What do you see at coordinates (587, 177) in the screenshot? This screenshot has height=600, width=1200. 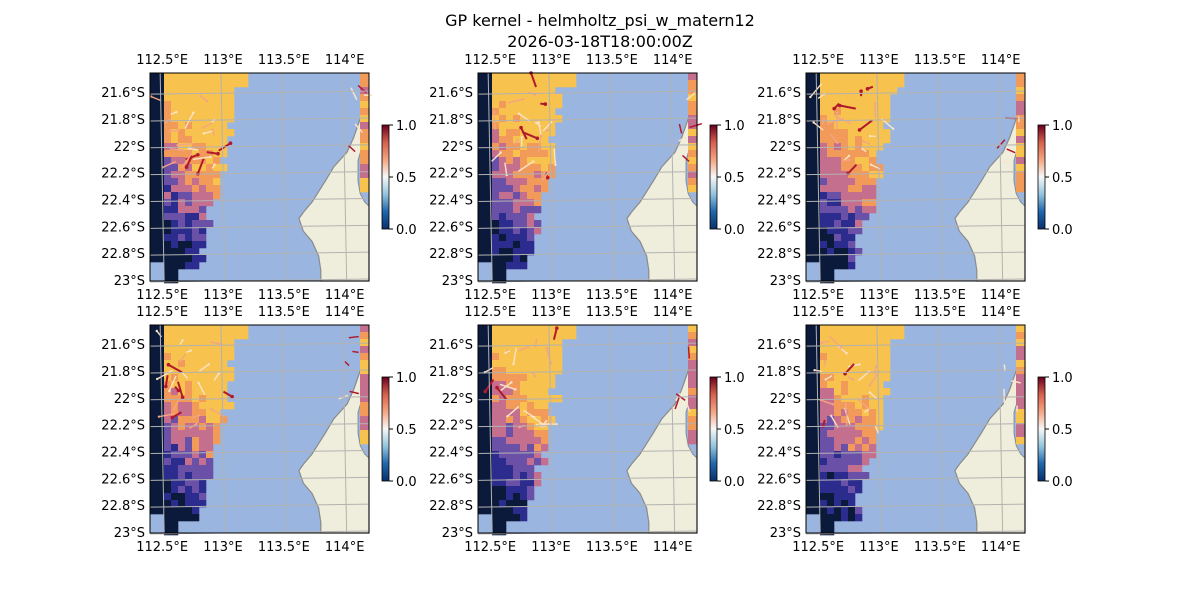 I see `panel-frame` at bounding box center [587, 177].